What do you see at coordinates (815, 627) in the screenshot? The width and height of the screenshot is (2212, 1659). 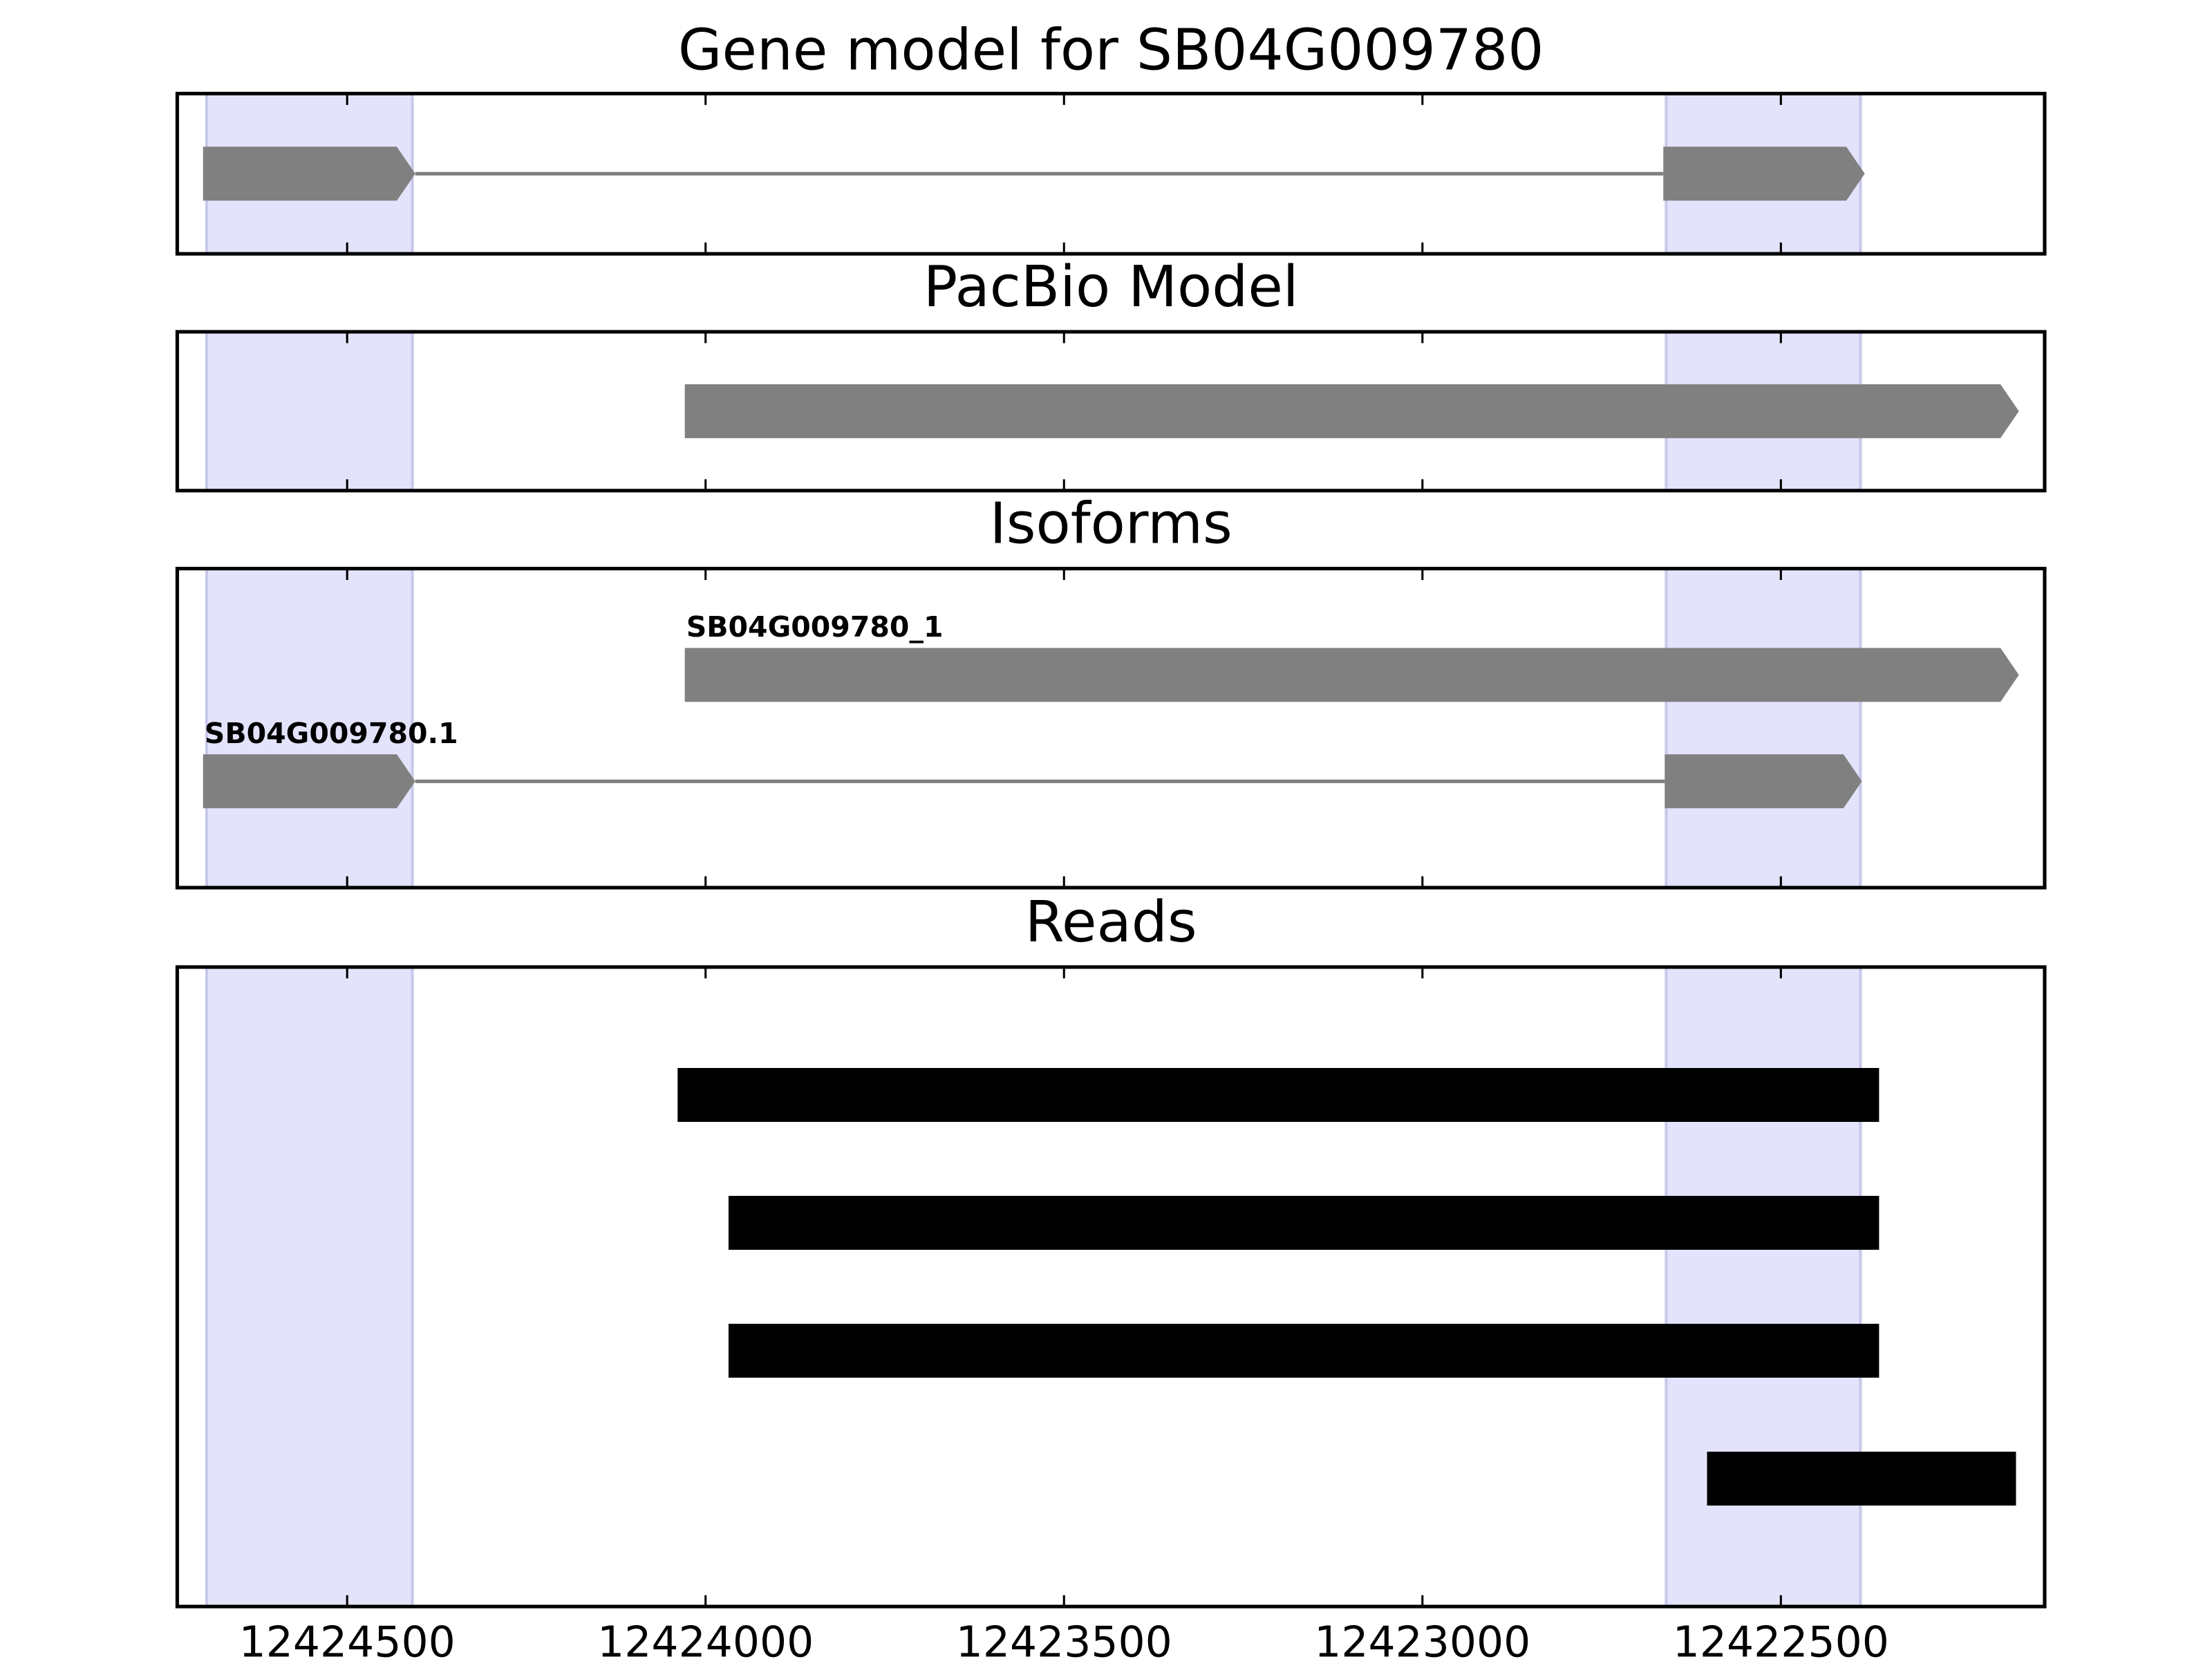 I see `isoform-label: SB04G009780_1` at bounding box center [815, 627].